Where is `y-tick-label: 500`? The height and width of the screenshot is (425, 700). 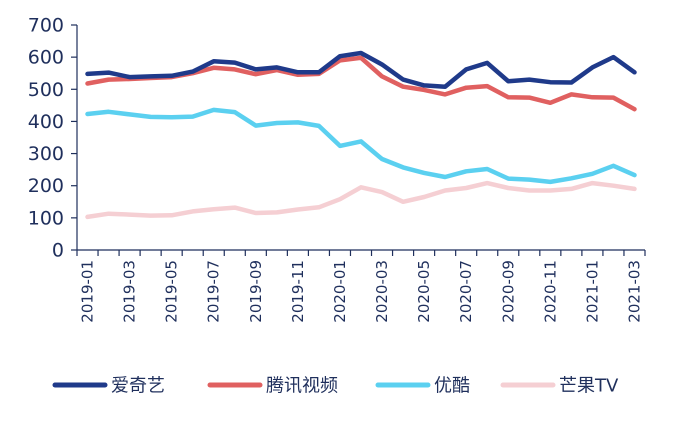 y-tick-label: 500 is located at coordinates (46, 90).